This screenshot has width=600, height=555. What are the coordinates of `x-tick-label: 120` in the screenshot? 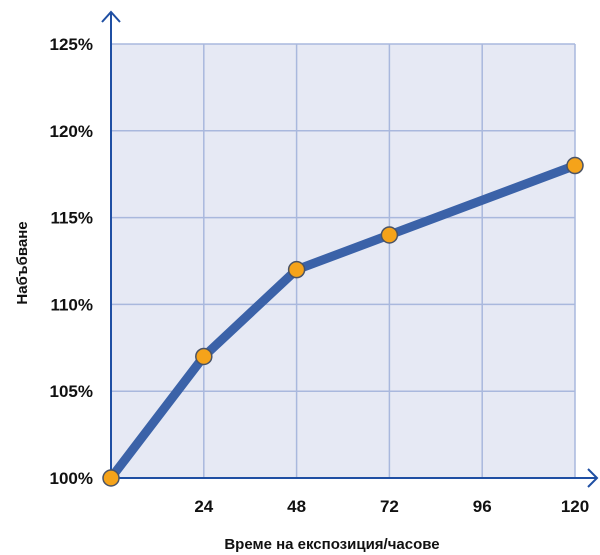 It's located at (575, 506).